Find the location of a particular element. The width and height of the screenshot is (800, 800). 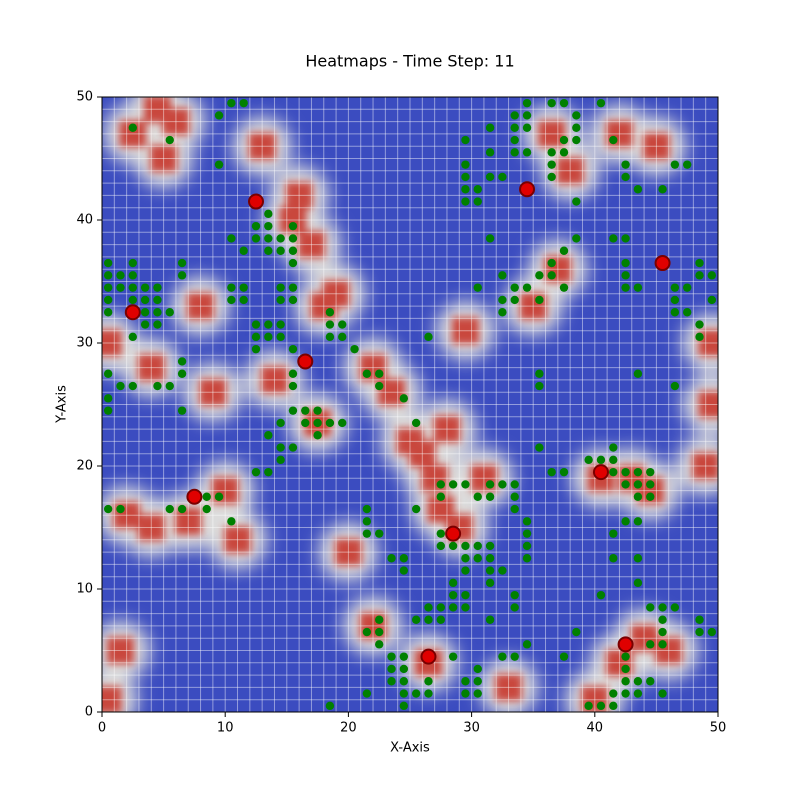

y-axis-label: Y-Axis is located at coordinates (62, 404).